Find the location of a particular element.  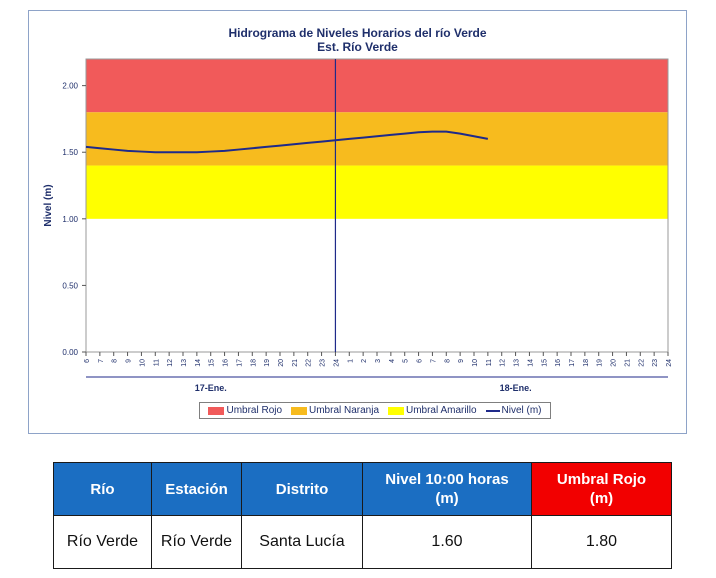

legend-item-orange: Umbral Naranja is located at coordinates (335, 410).